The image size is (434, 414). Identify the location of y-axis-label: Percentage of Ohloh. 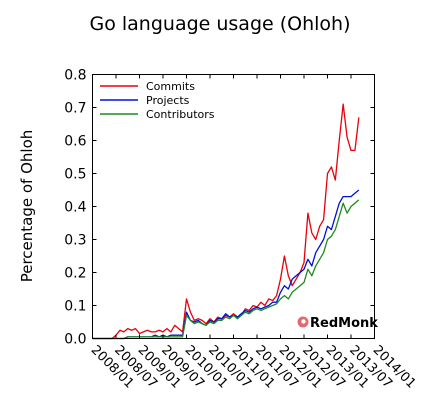
(27, 206).